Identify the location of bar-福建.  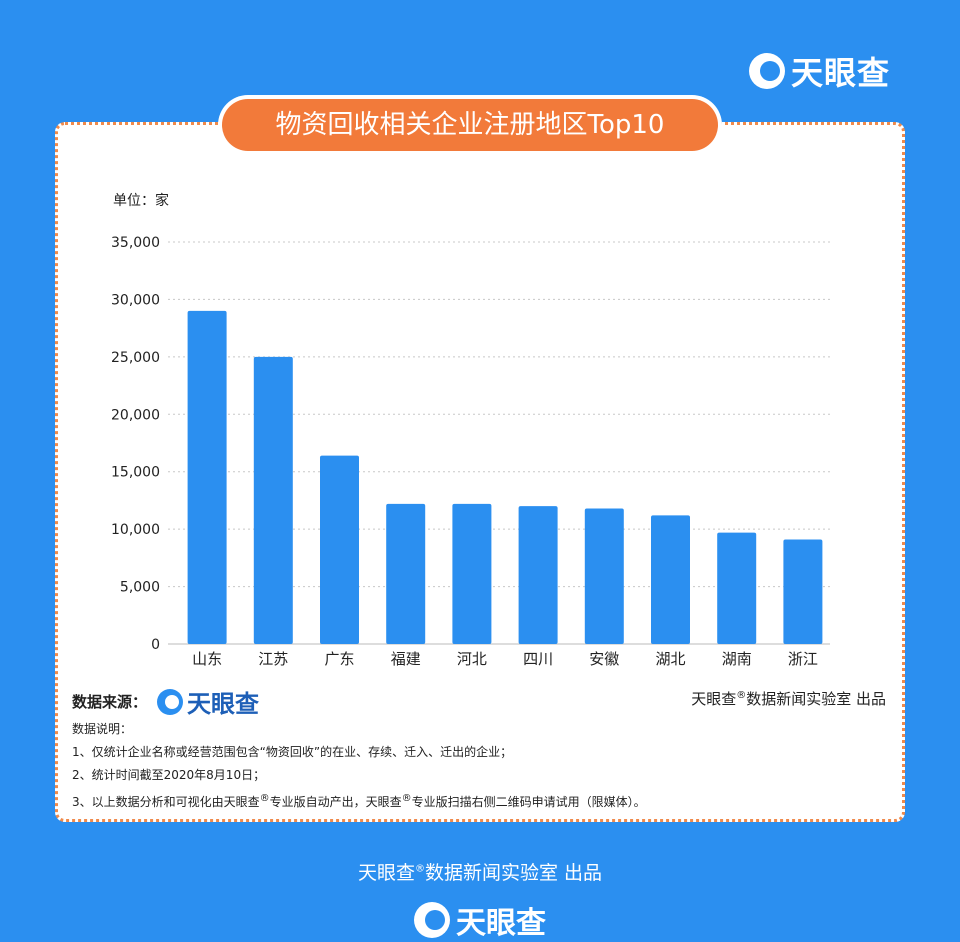
(406, 573).